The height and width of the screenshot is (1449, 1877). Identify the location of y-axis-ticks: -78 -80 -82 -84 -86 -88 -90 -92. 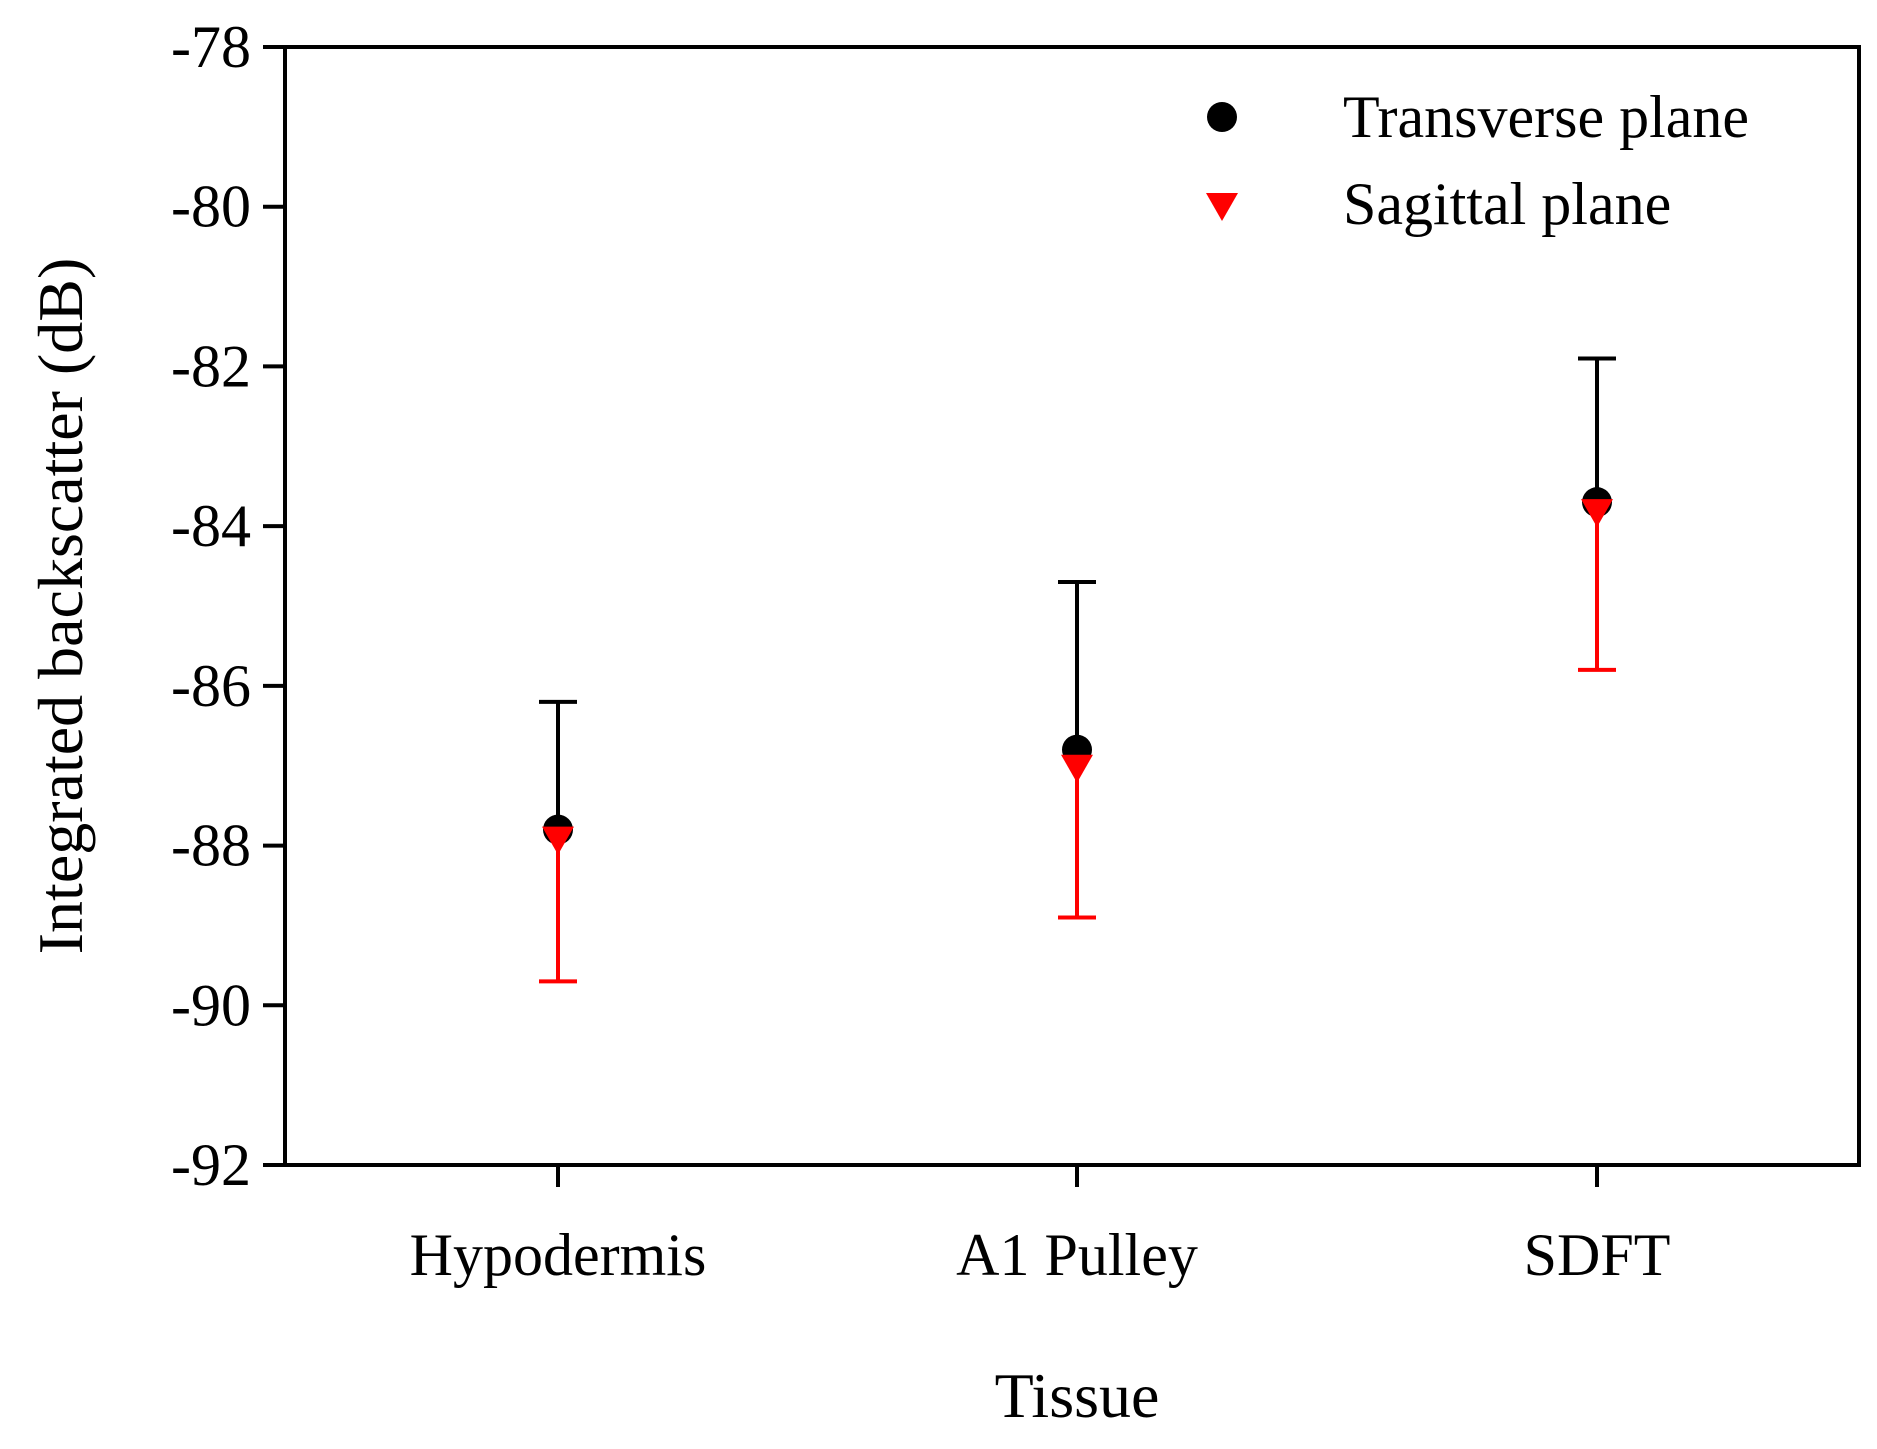
(228, 606).